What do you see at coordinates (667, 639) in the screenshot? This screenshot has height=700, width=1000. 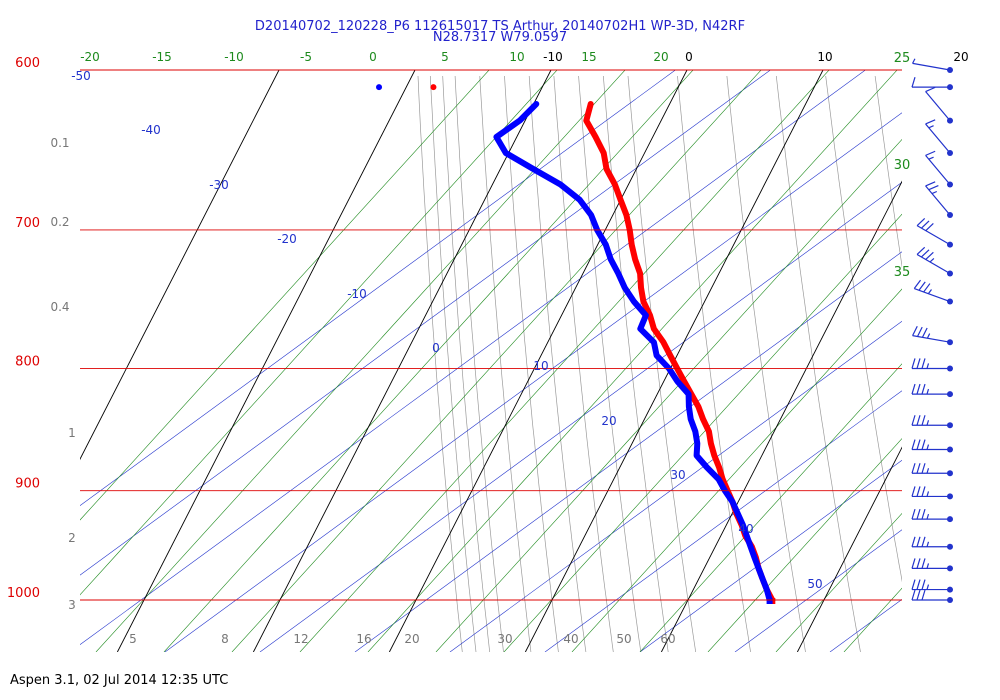 I see `mixing-ratio-label-bottom-60: 60` at bounding box center [667, 639].